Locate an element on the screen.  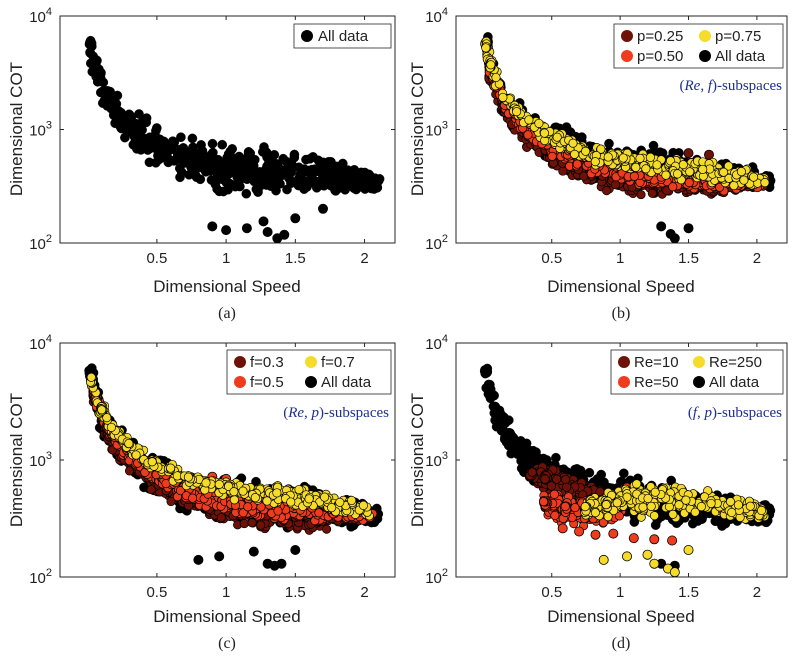
x-tick-label: 2 is located at coordinates (364, 592).